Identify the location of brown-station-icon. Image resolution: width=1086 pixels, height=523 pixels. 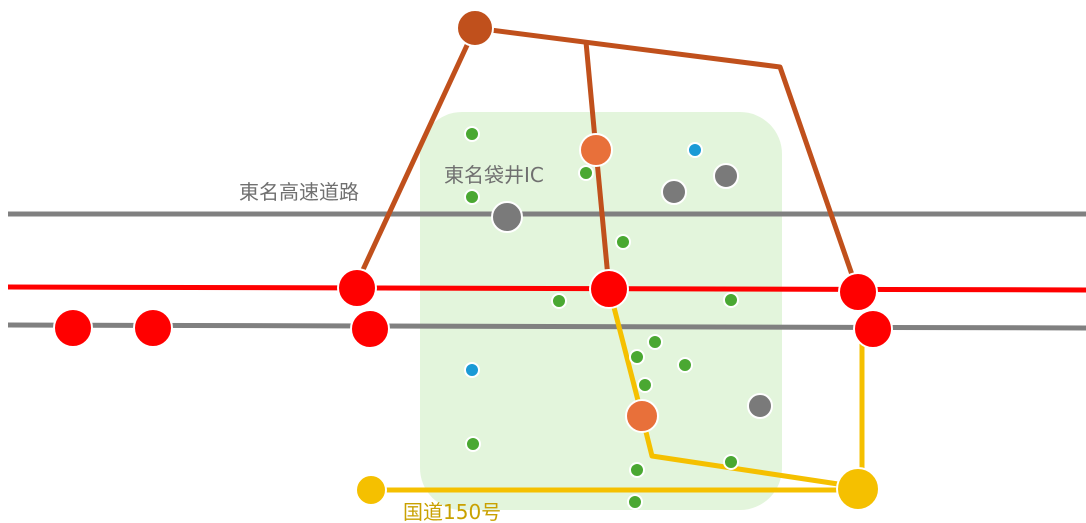
(475, 28).